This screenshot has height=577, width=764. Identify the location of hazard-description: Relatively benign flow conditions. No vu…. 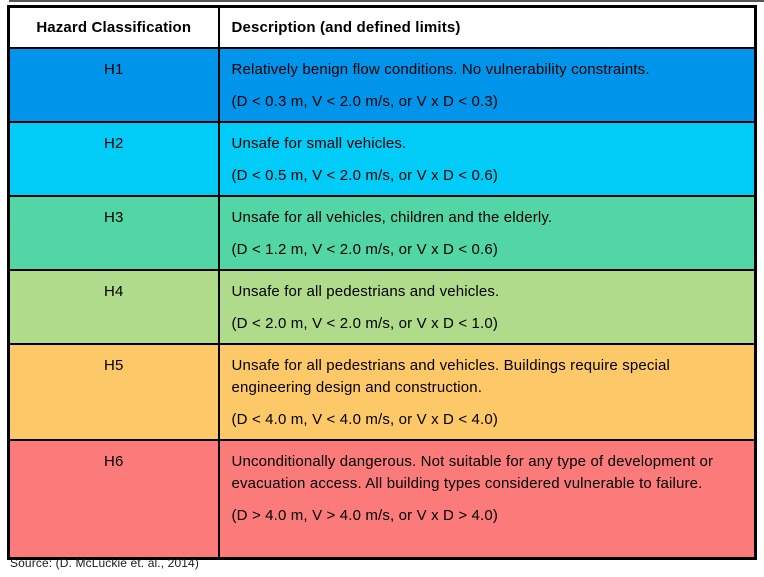
(440, 69).